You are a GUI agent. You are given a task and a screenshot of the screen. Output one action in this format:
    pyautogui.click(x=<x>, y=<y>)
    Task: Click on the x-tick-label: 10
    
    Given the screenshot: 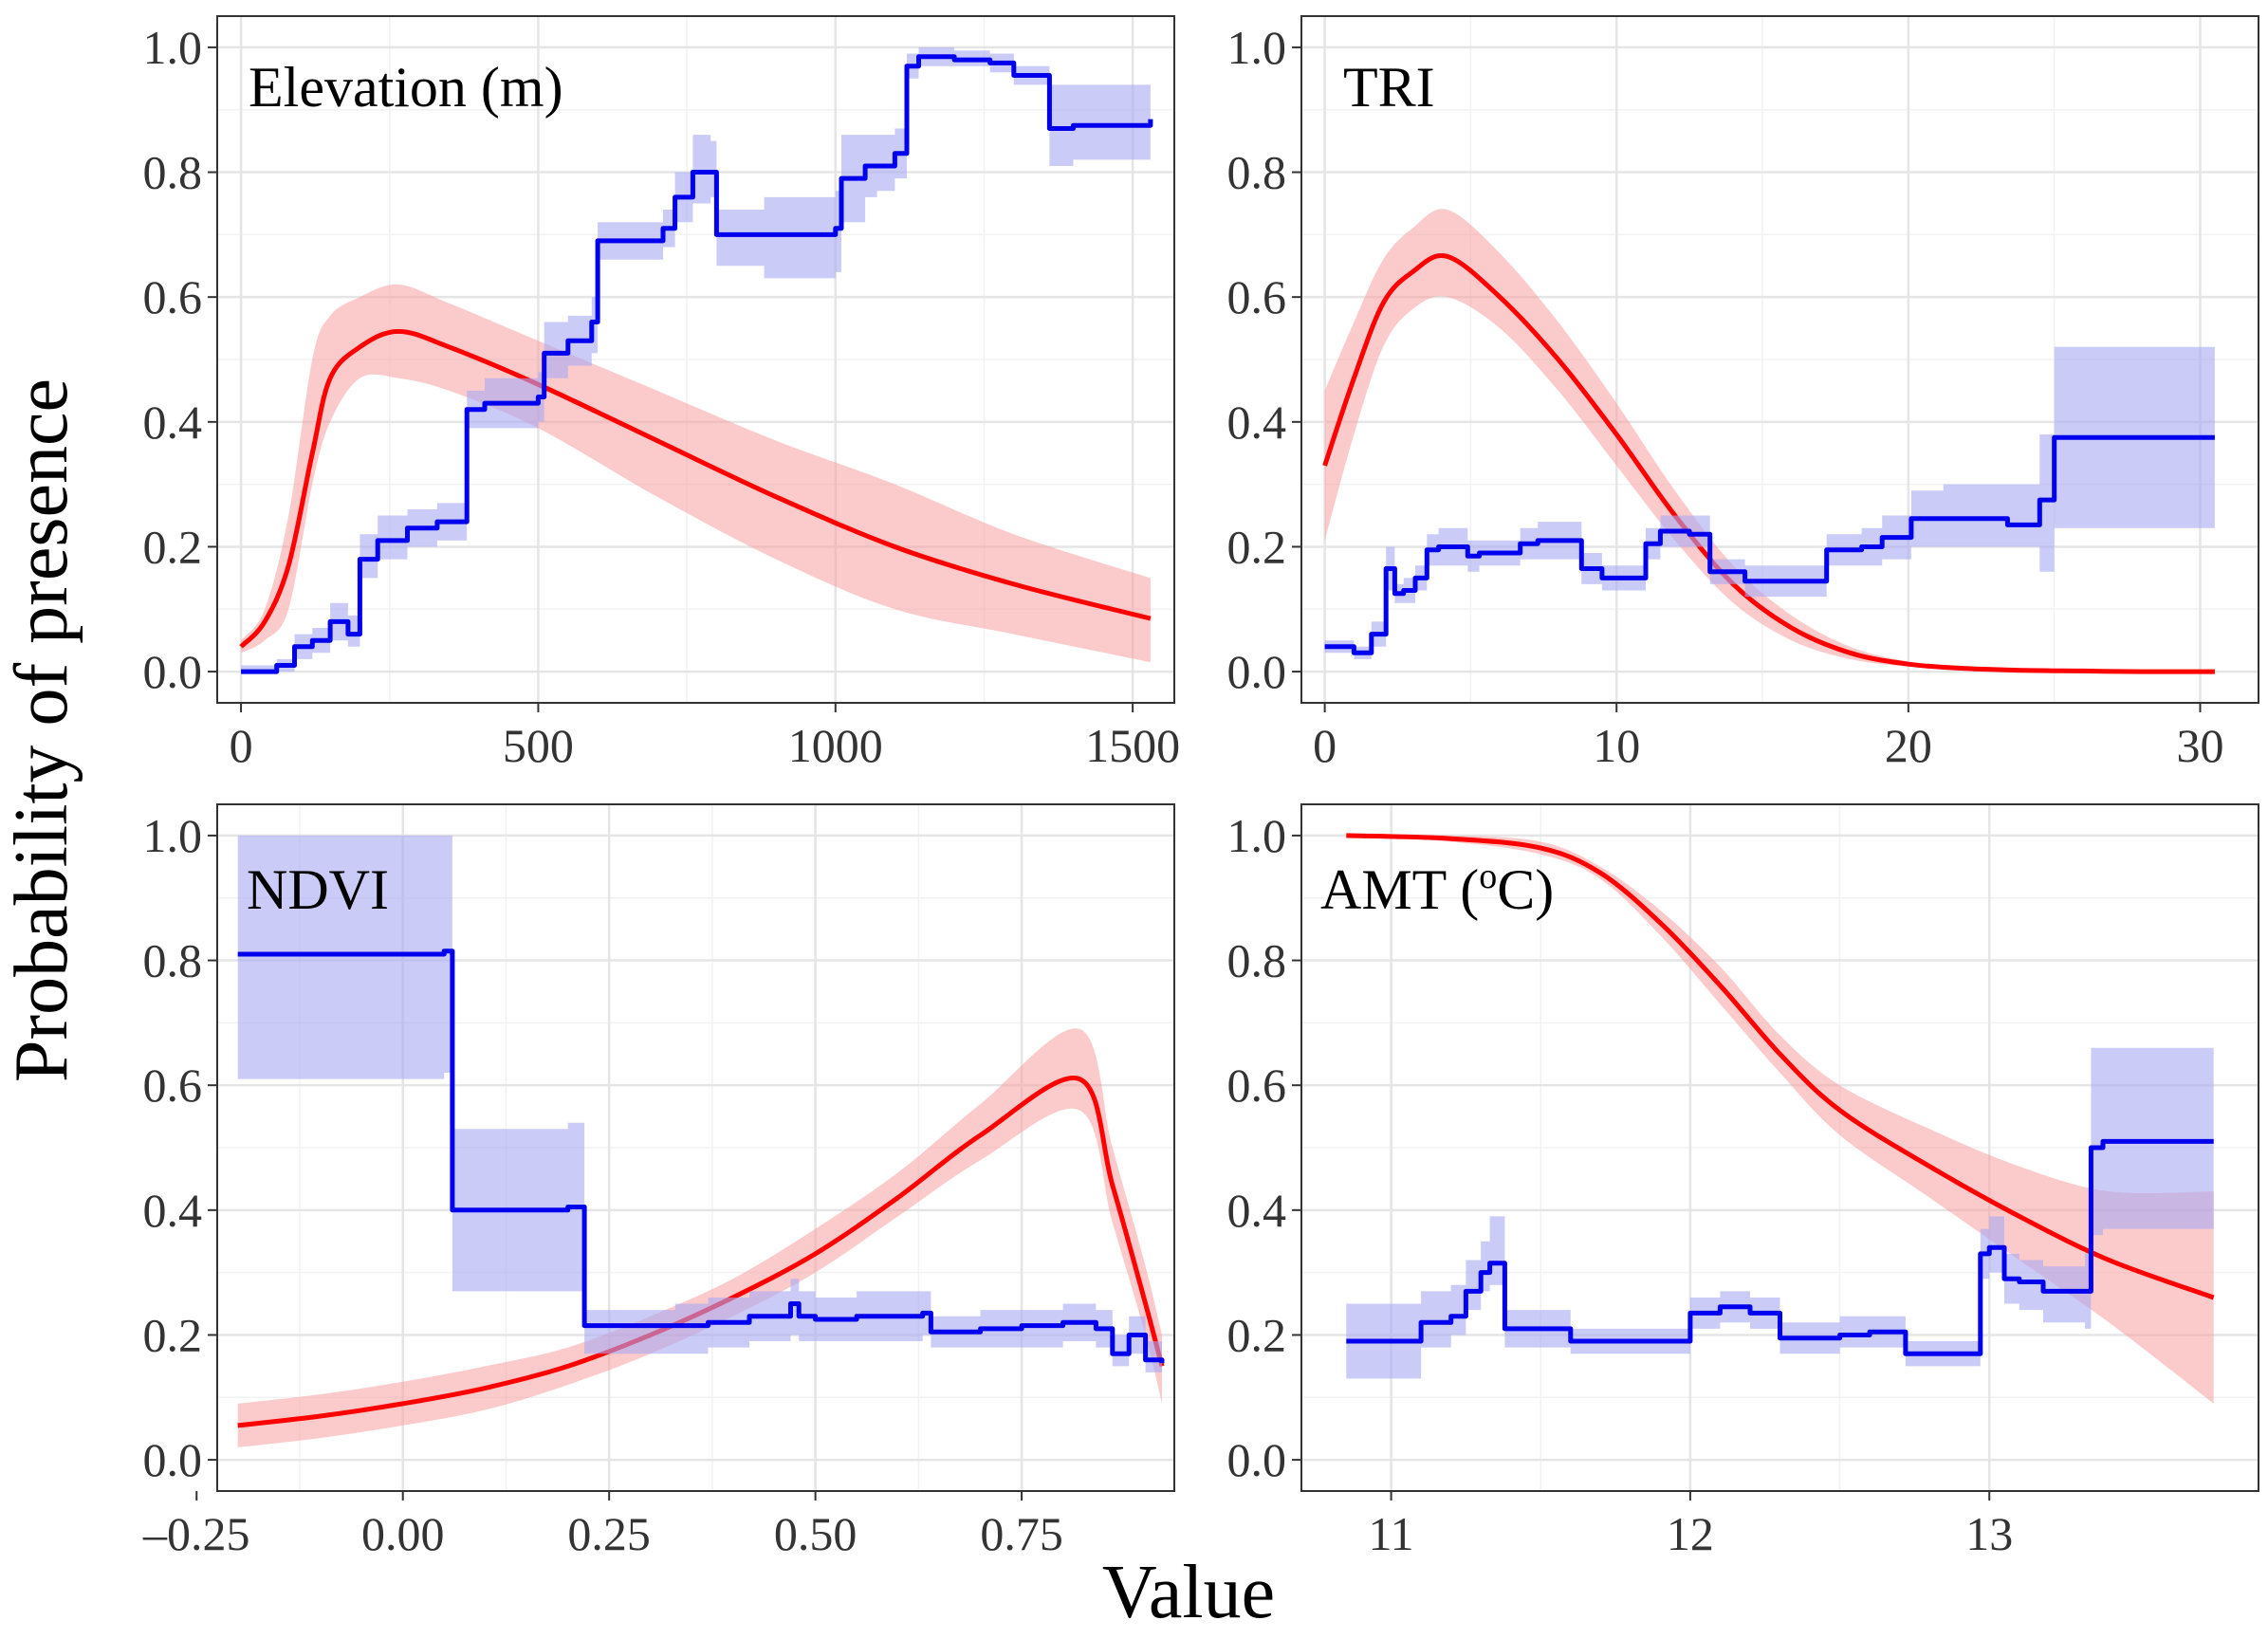 What is the action you would take?
    pyautogui.click(x=1616, y=745)
    